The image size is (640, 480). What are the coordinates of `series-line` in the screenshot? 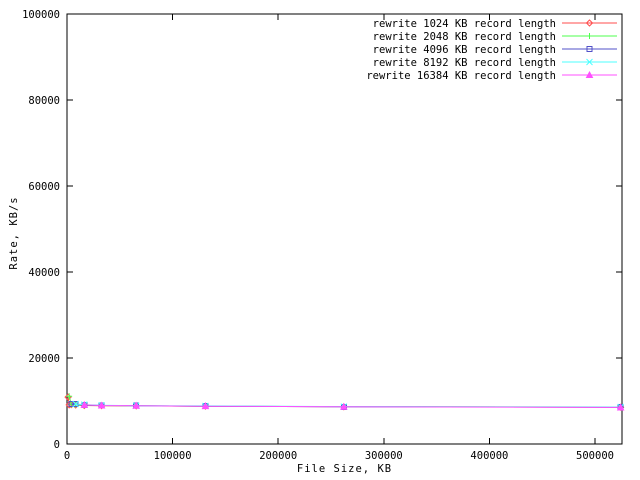 It's located at (352, 406).